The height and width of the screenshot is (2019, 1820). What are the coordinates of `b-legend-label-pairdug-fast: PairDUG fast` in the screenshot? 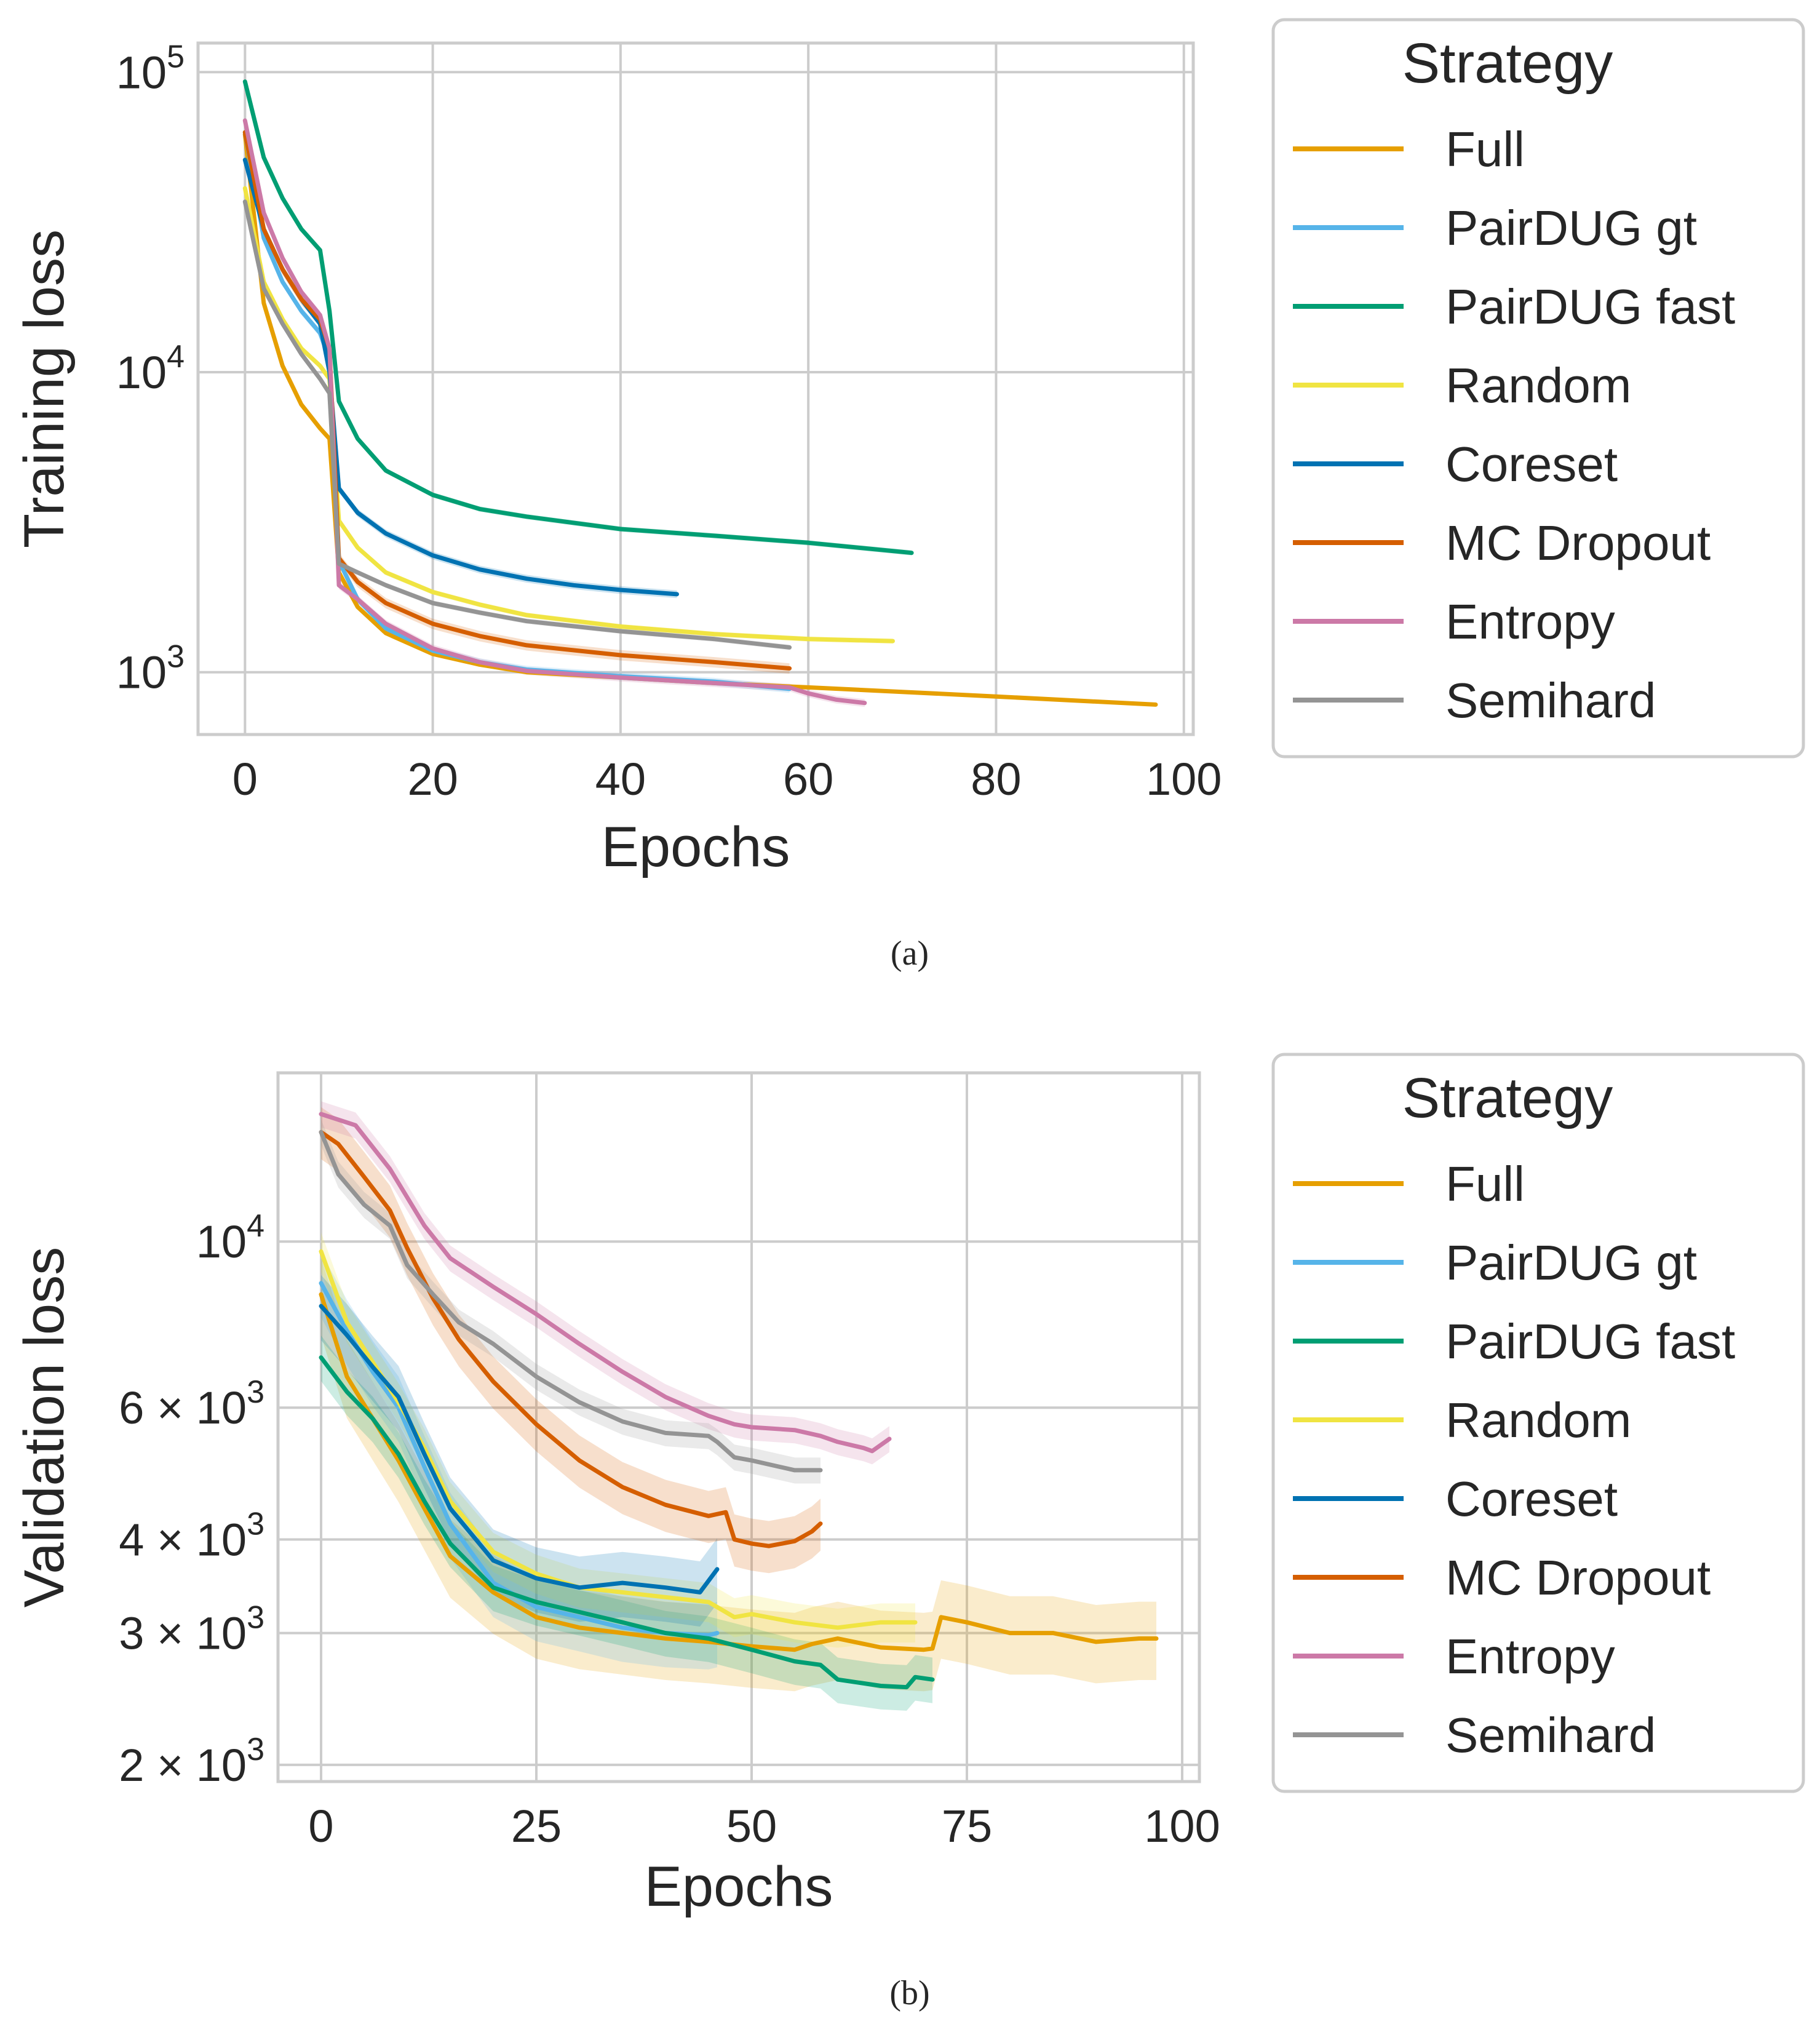 It's located at (1590, 1341).